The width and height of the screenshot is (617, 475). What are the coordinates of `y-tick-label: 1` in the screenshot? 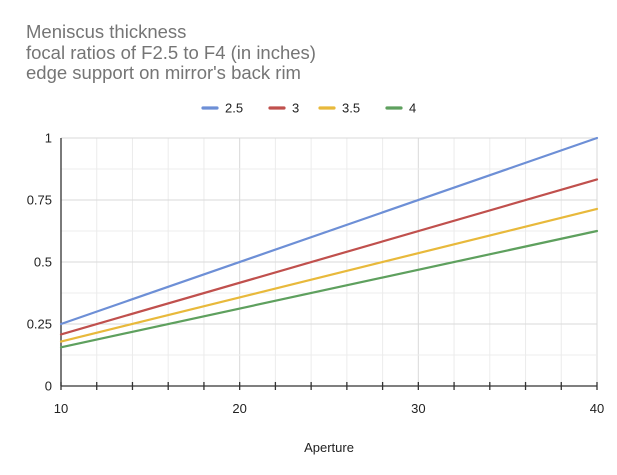 It's located at (48, 138).